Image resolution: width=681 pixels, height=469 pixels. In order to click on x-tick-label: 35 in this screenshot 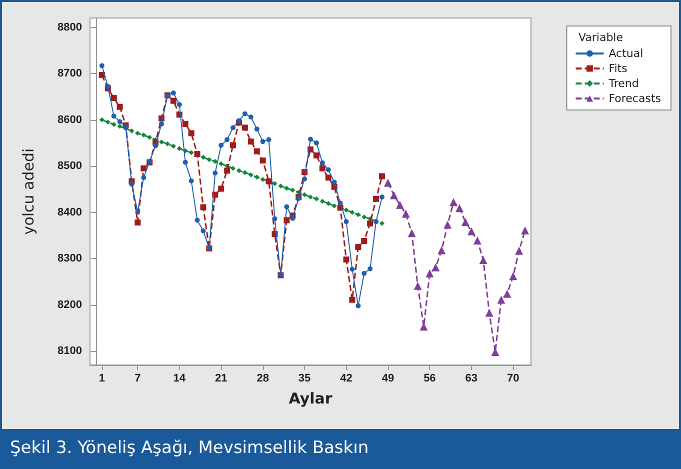, I will do `click(304, 378)`.